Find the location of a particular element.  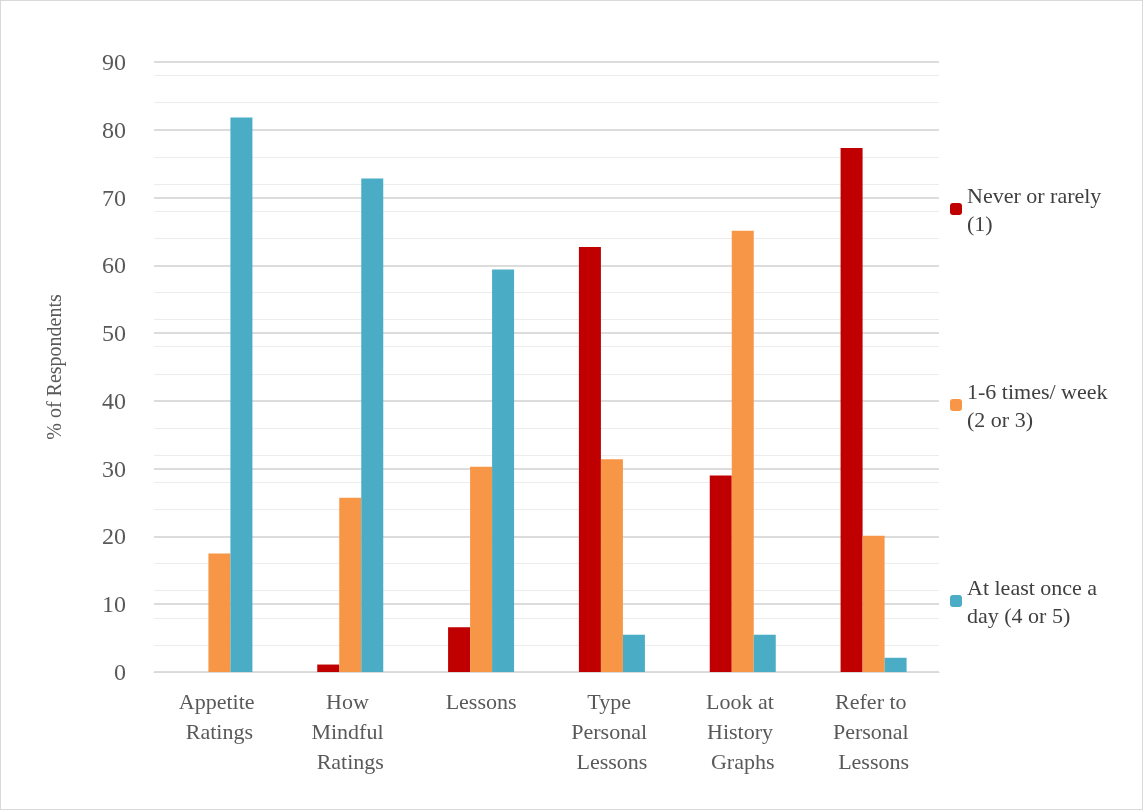

x-tick-label: Look at History Graphs is located at coordinates (743, 731).